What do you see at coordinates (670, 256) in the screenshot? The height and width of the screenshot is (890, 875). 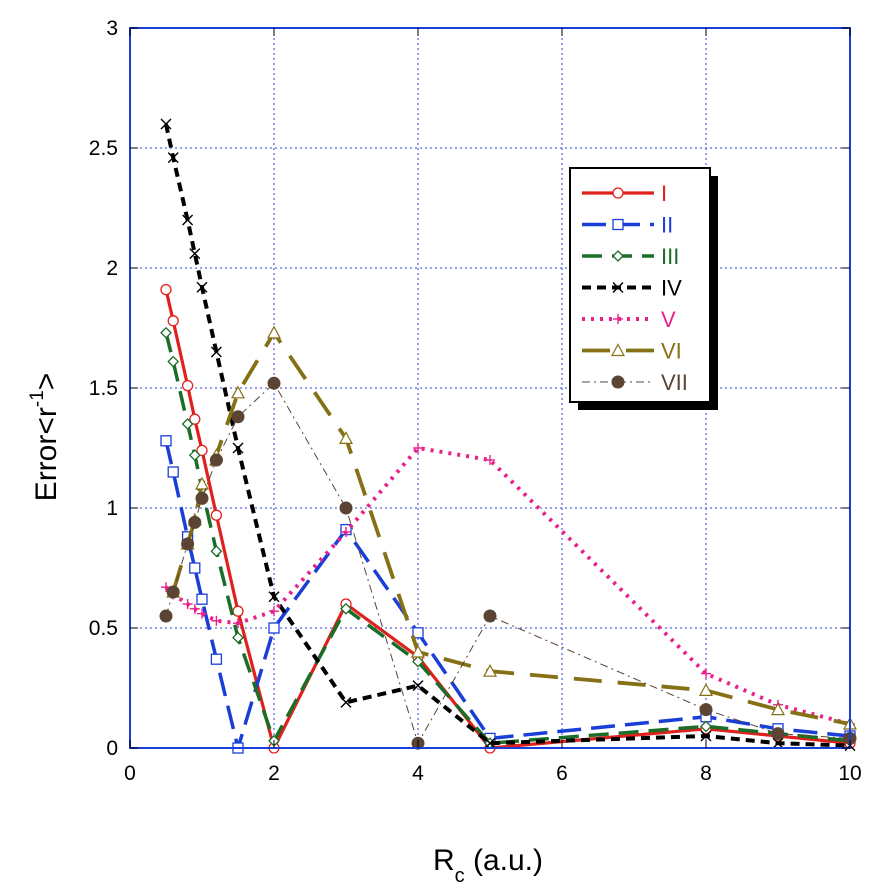 I see `legend-label: III` at bounding box center [670, 256].